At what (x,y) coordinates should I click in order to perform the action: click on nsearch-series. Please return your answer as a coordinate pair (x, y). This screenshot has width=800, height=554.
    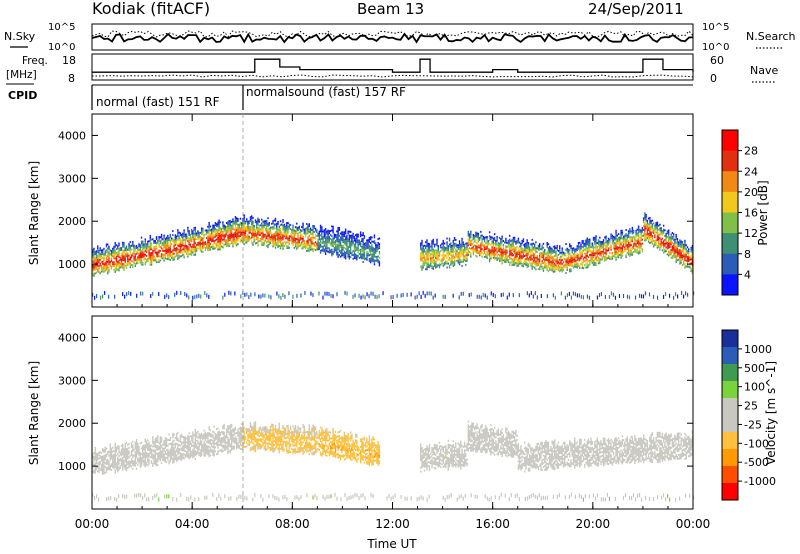
    Looking at the image, I should click on (392, 34).